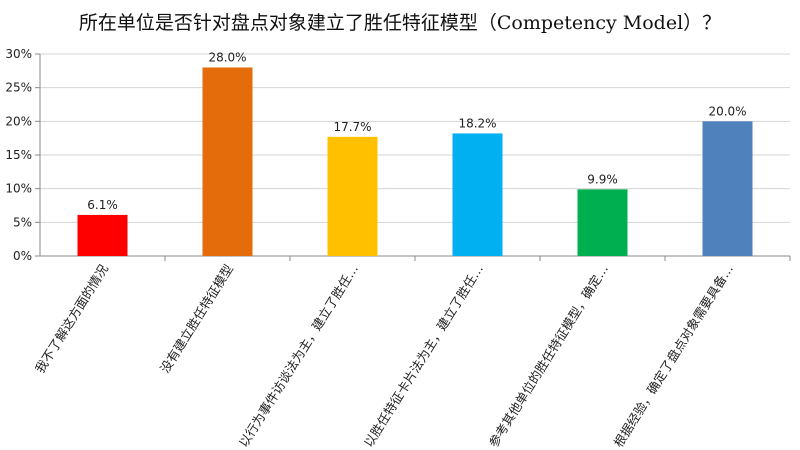  I want to click on y-tick-label: 20%, so click(18, 121).